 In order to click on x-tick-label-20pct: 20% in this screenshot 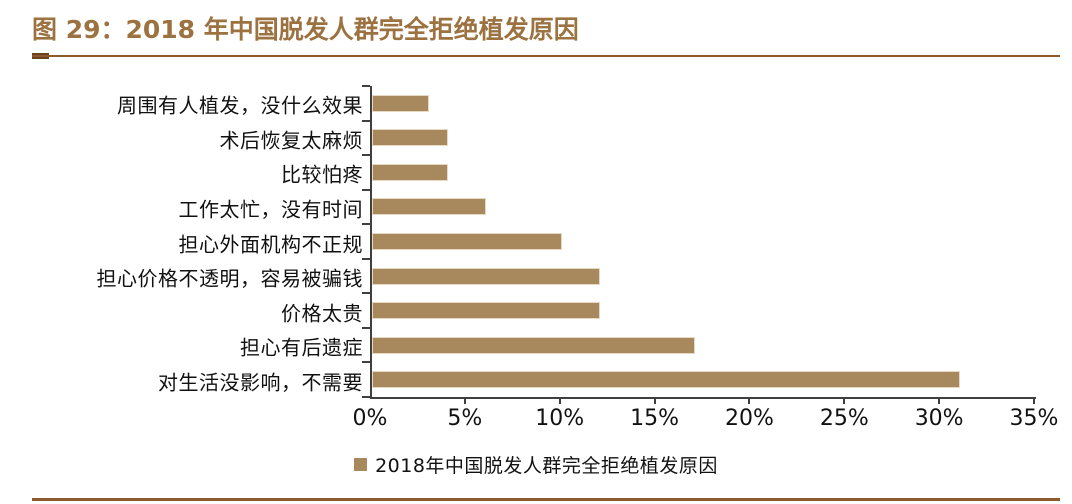, I will do `click(749, 418)`.